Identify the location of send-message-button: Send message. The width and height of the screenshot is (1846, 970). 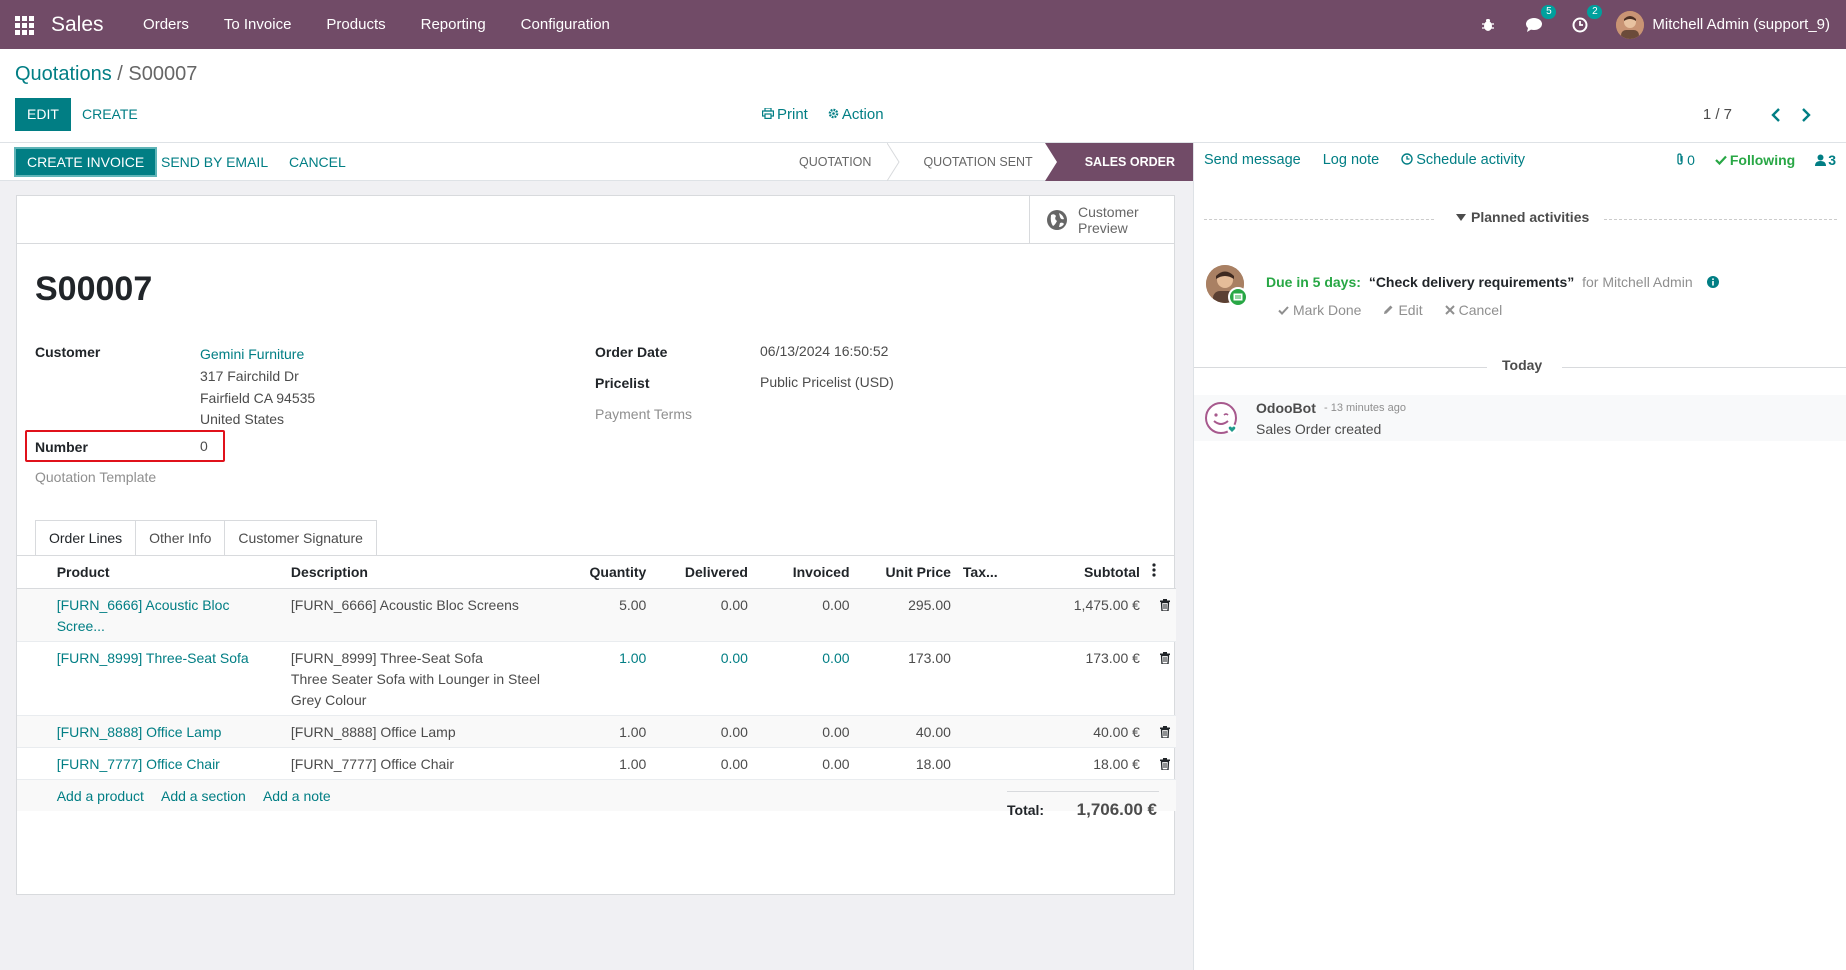
(1252, 160).